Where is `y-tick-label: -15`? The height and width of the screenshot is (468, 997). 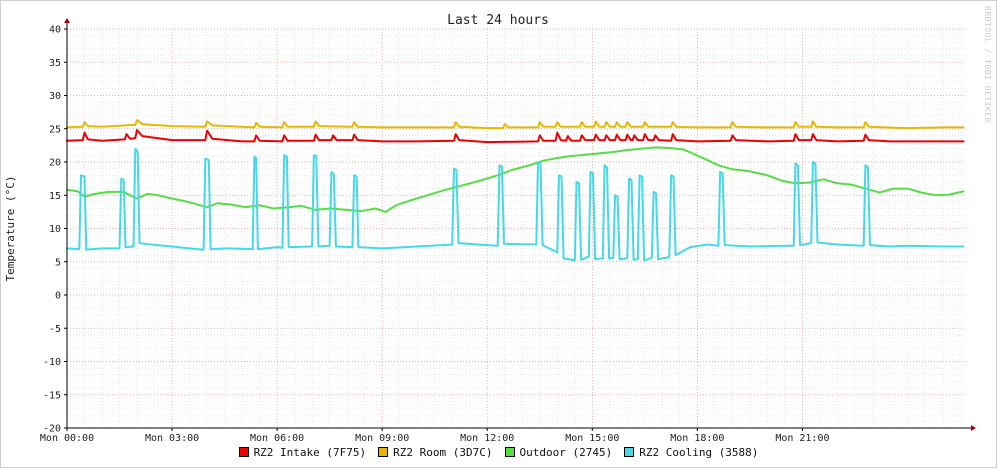
y-tick-label: -15 is located at coordinates (52, 395).